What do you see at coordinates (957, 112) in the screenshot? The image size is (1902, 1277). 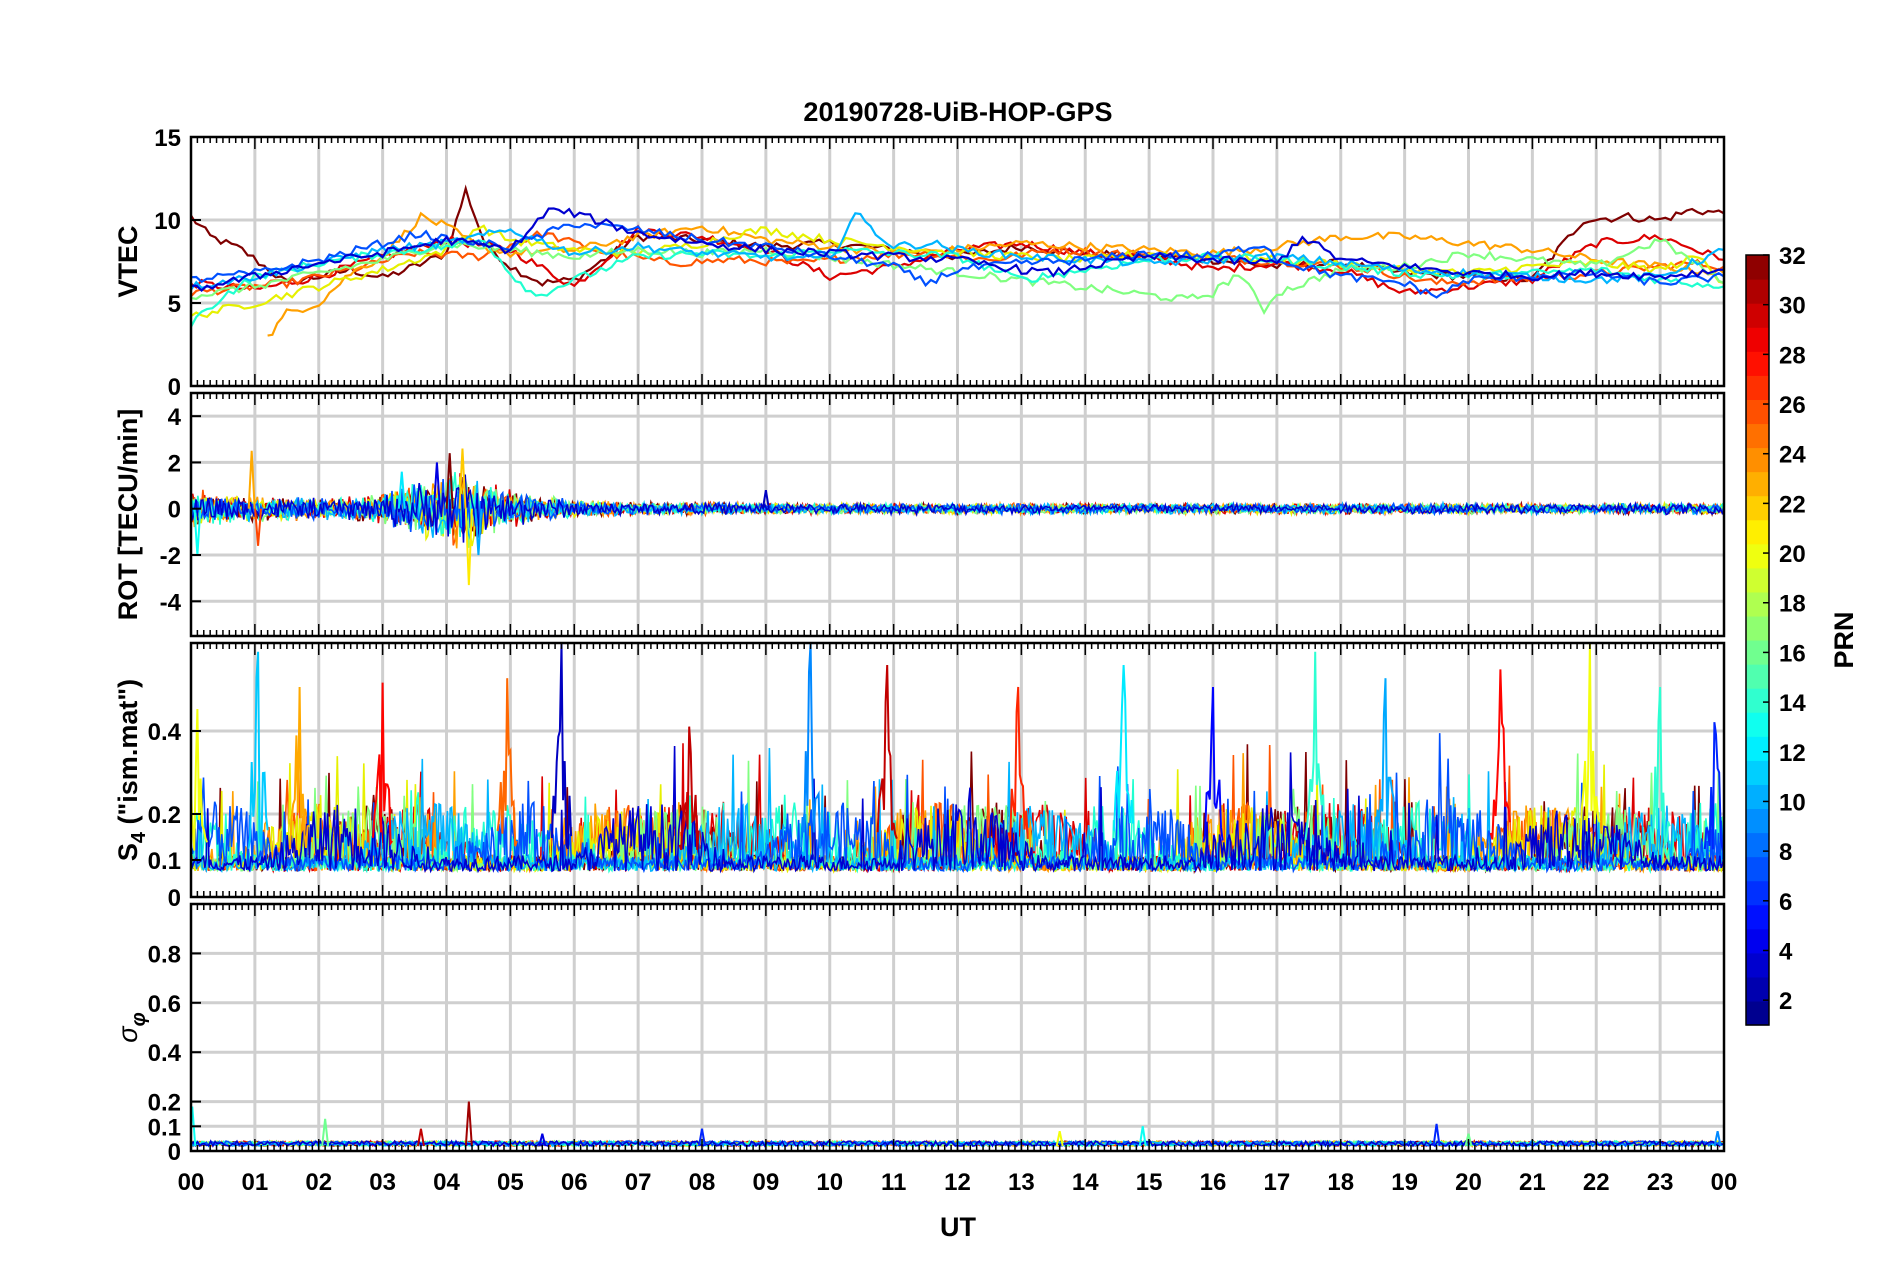 I see `chart-title: 20190728-UiB-HOP-GPS` at bounding box center [957, 112].